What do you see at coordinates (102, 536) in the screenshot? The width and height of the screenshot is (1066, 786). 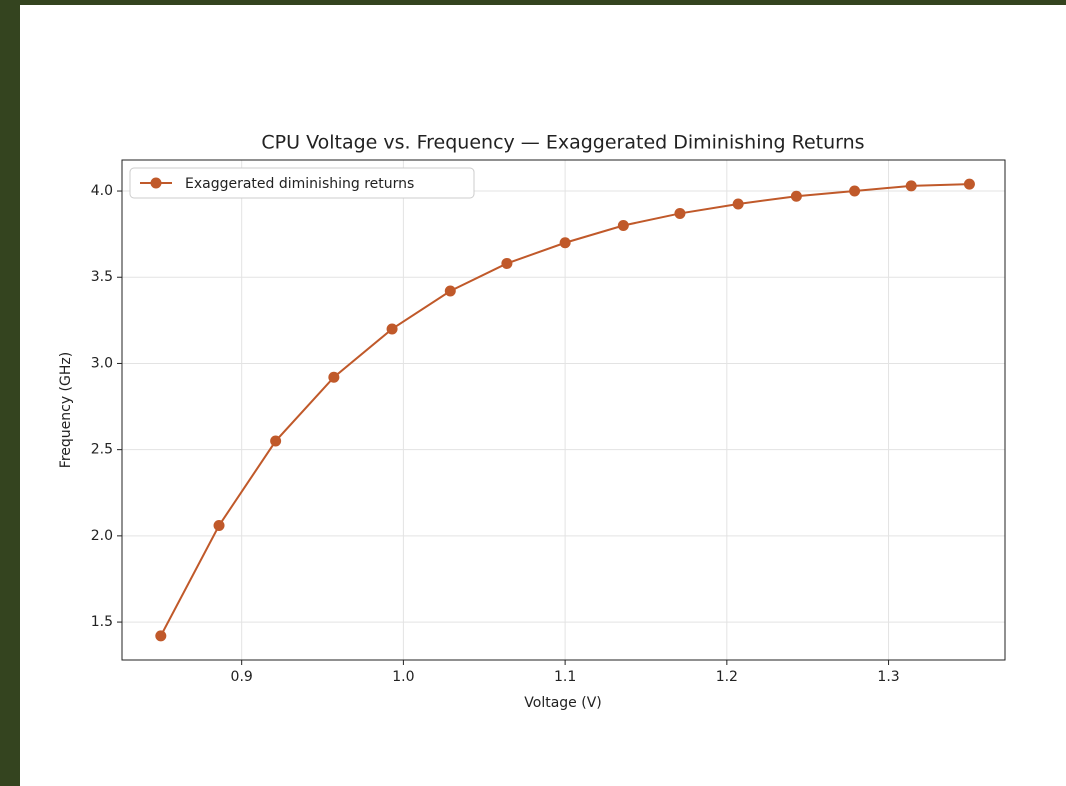 I see `y-tick-label: 2.0` at bounding box center [102, 536].